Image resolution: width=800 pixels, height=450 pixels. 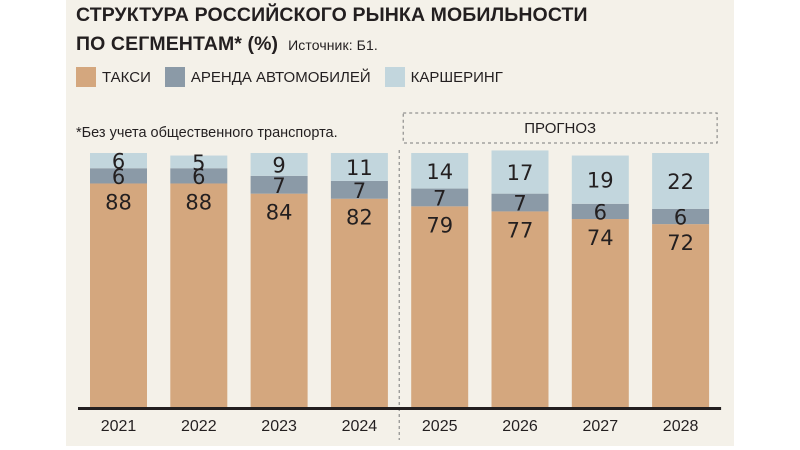 What do you see at coordinates (681, 426) in the screenshot?
I see `x-tick-label-2028: 2028` at bounding box center [681, 426].